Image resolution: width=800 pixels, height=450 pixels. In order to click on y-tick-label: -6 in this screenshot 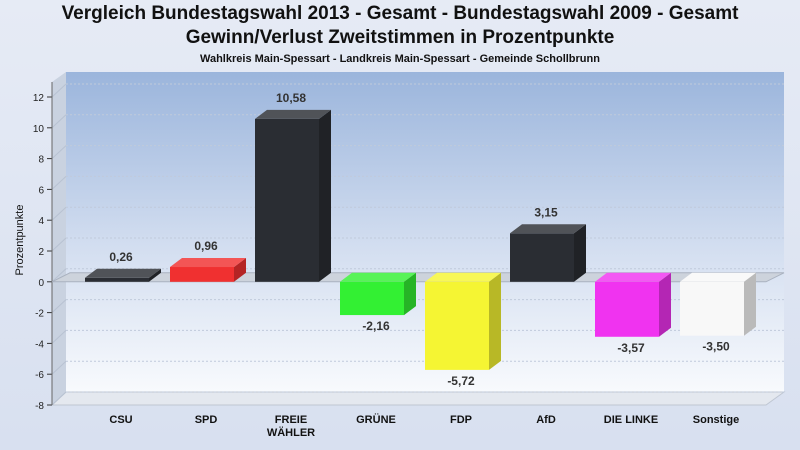, I will do `click(39, 375)`.